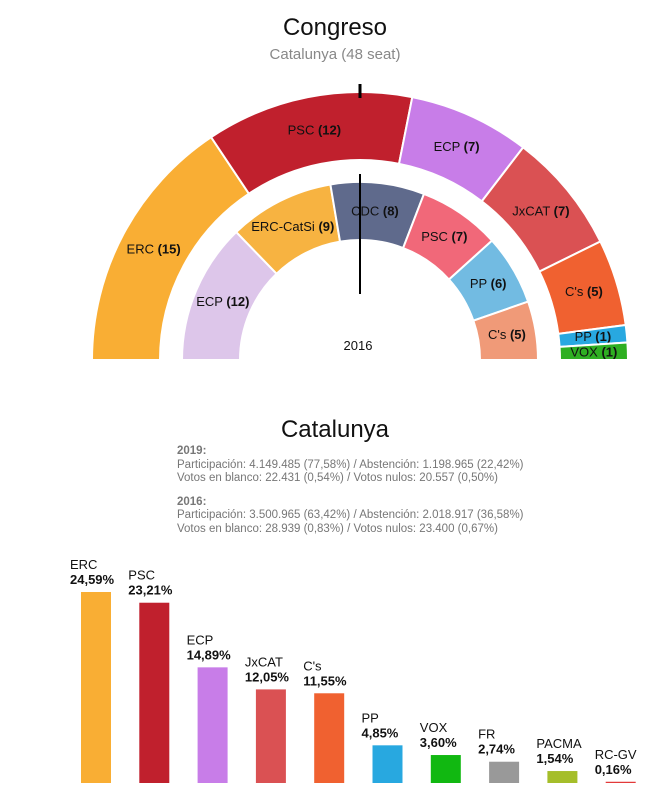 The width and height of the screenshot is (670, 796). I want to click on bar-value-label-vox: 3,60%, so click(438, 742).